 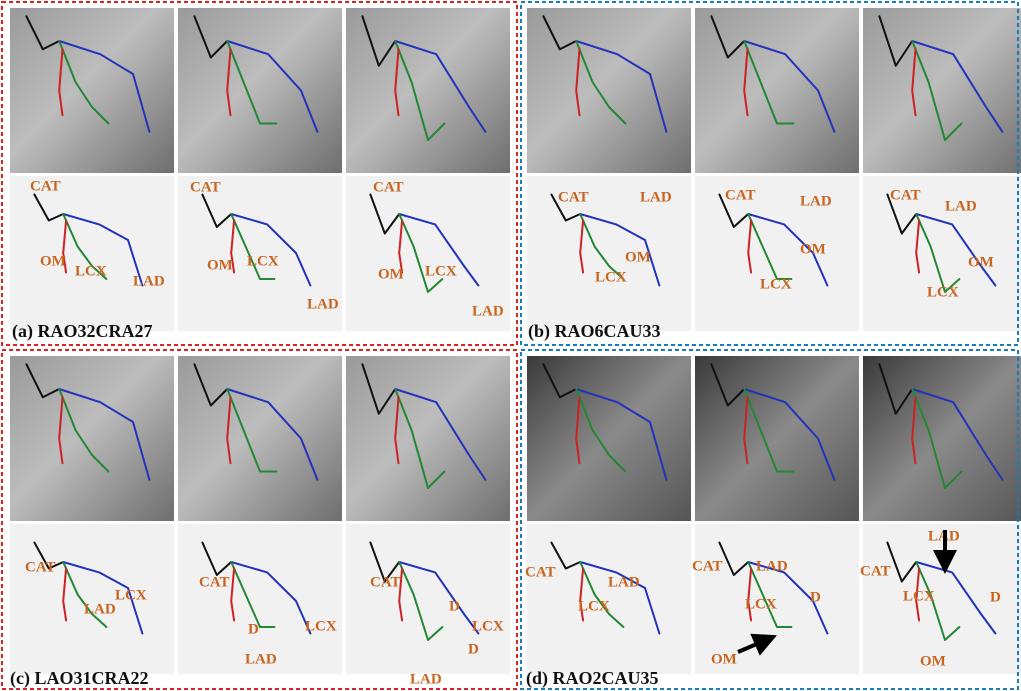 What do you see at coordinates (757, 644) in the screenshot?
I see `arrow` at bounding box center [757, 644].